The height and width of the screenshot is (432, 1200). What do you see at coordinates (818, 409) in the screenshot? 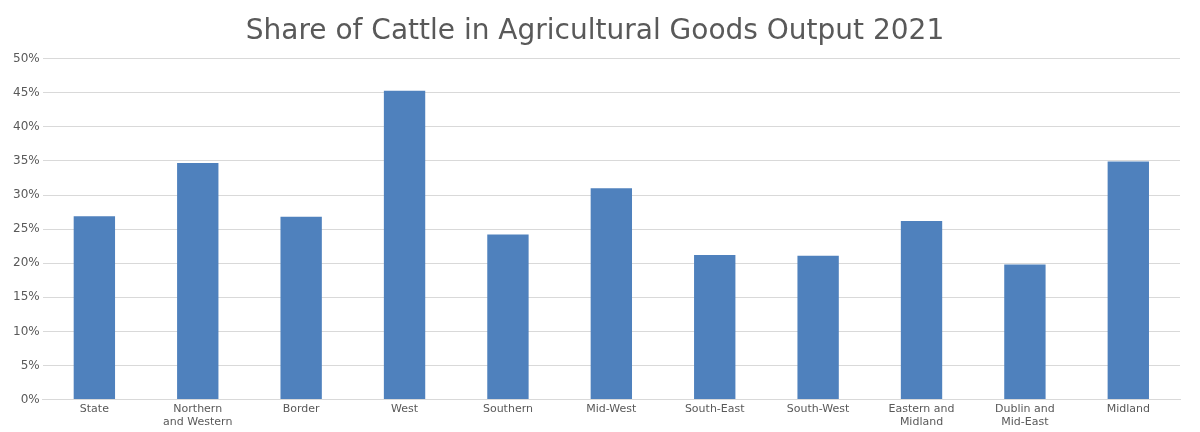
I see `x-tick-label: South-West` at bounding box center [818, 409].